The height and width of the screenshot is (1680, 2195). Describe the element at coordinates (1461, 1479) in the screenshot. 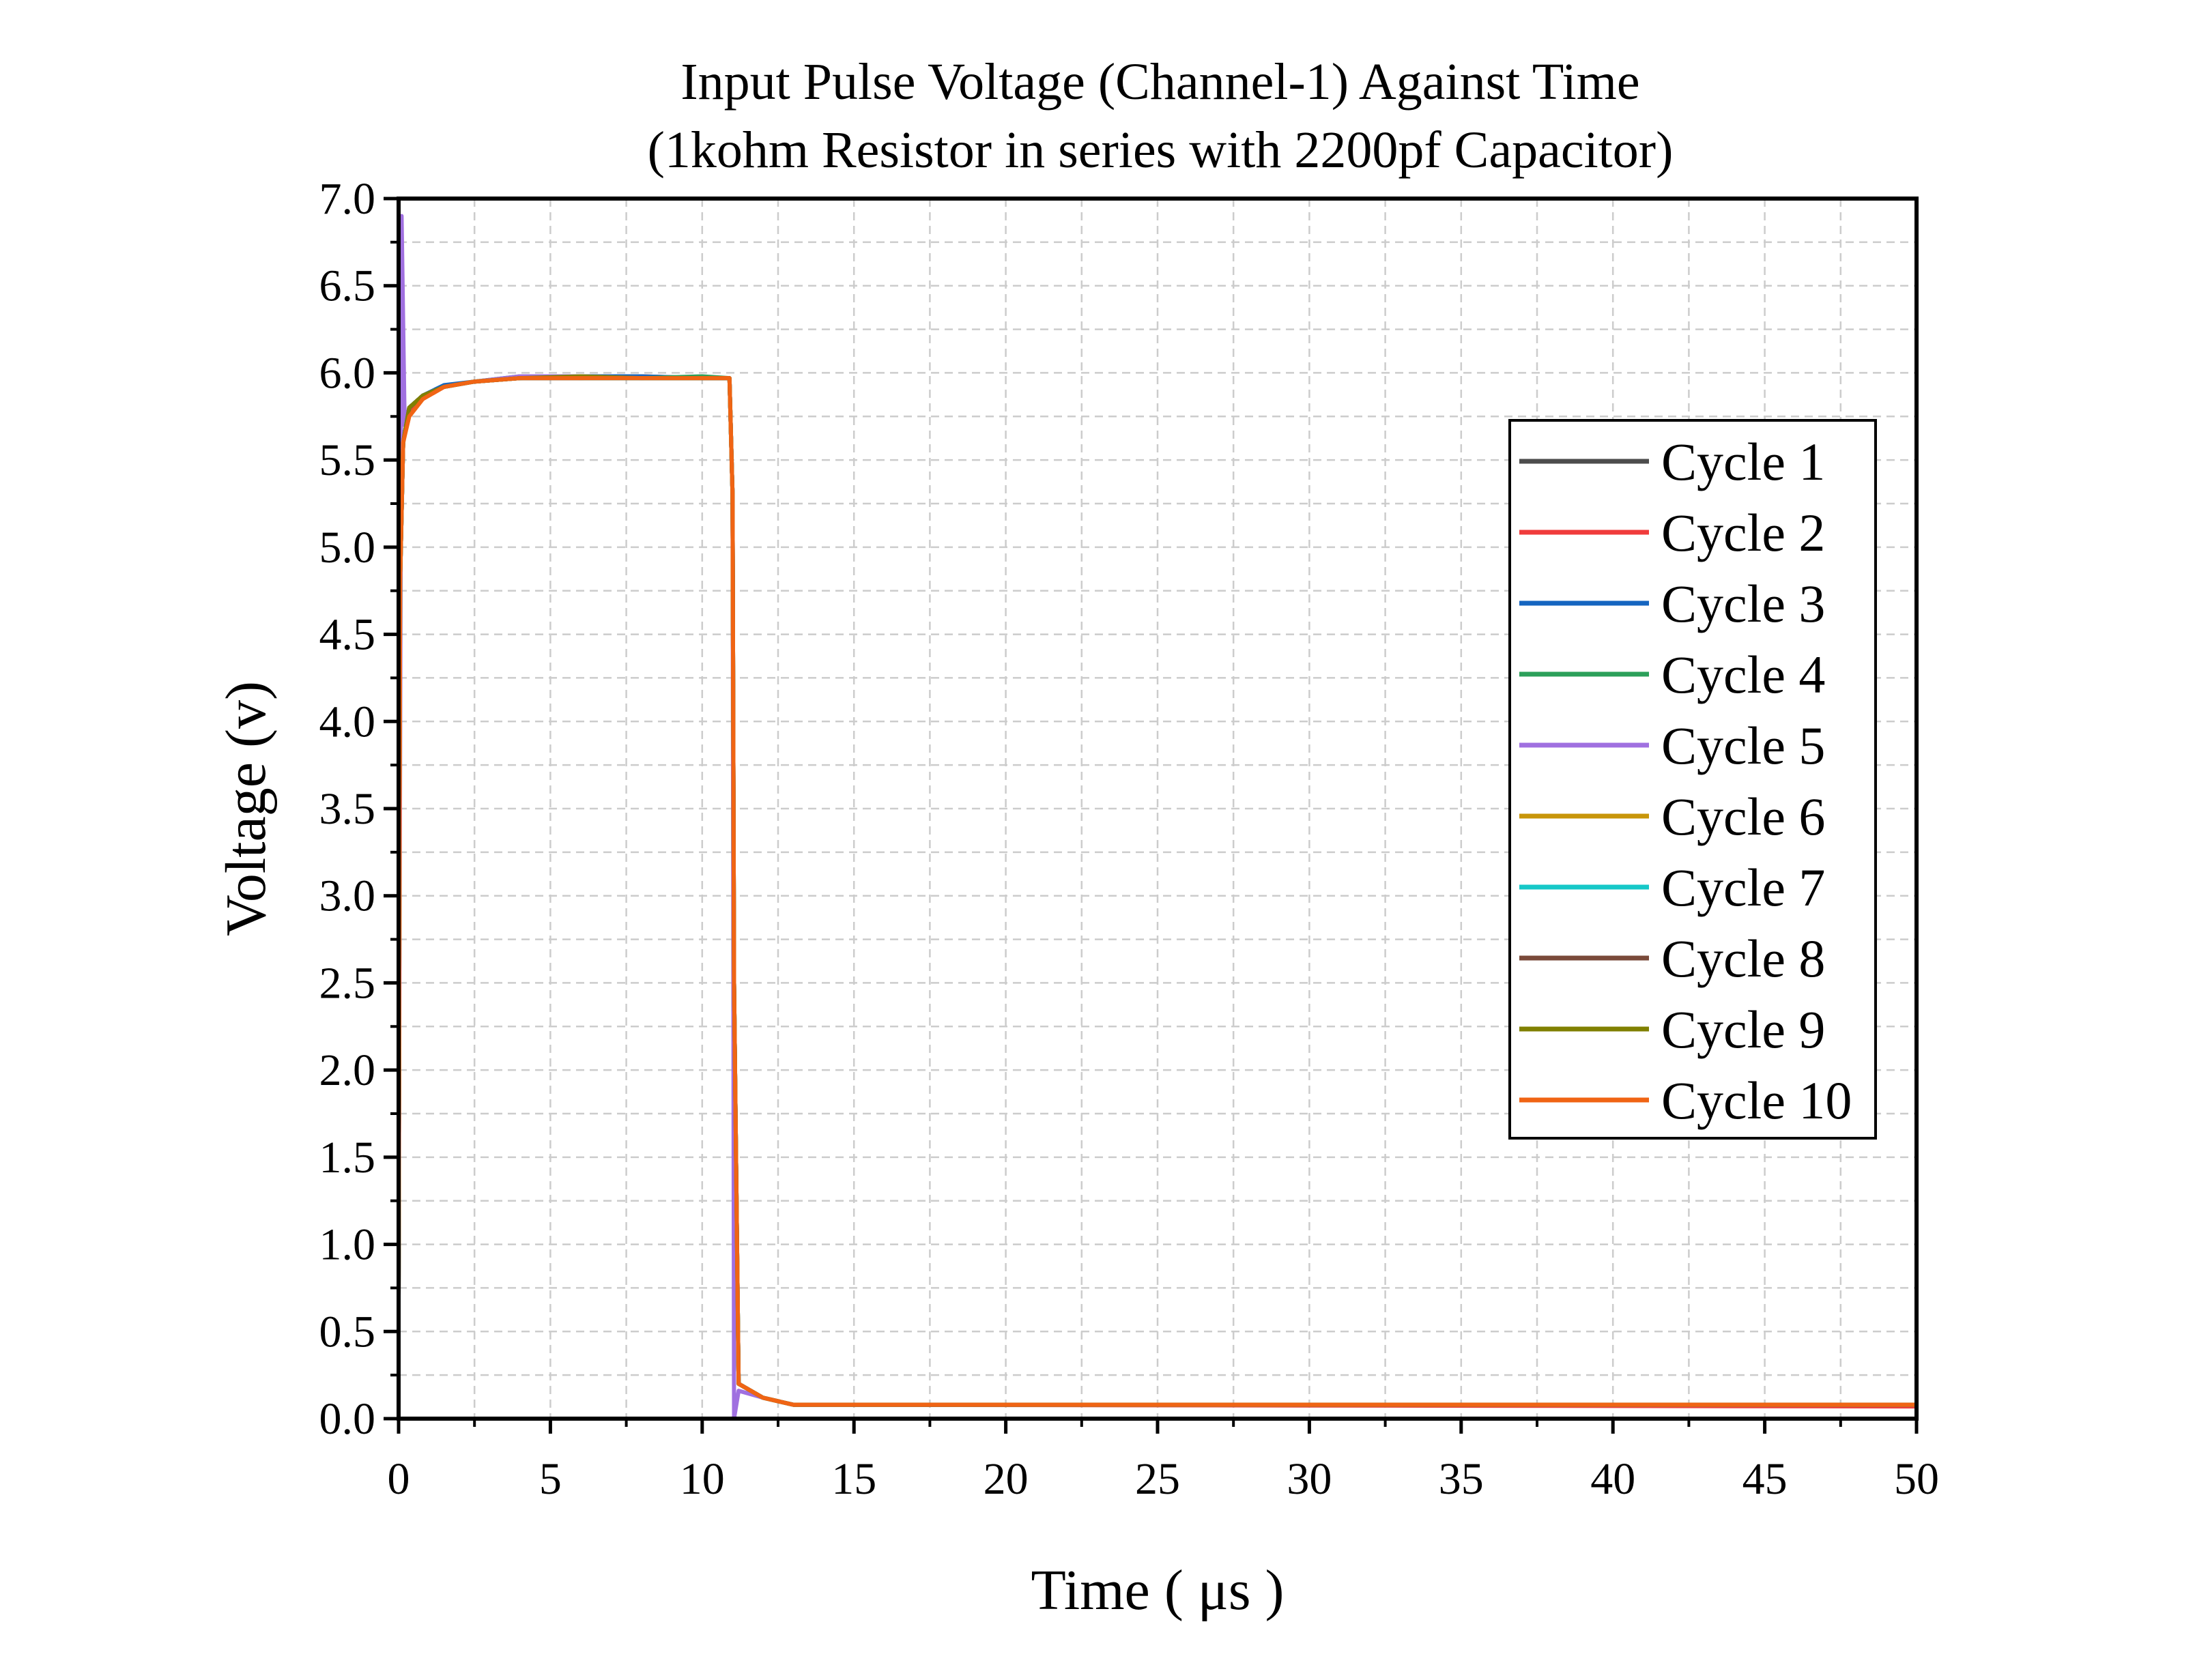

I see `x-tick-label: 35` at that location.